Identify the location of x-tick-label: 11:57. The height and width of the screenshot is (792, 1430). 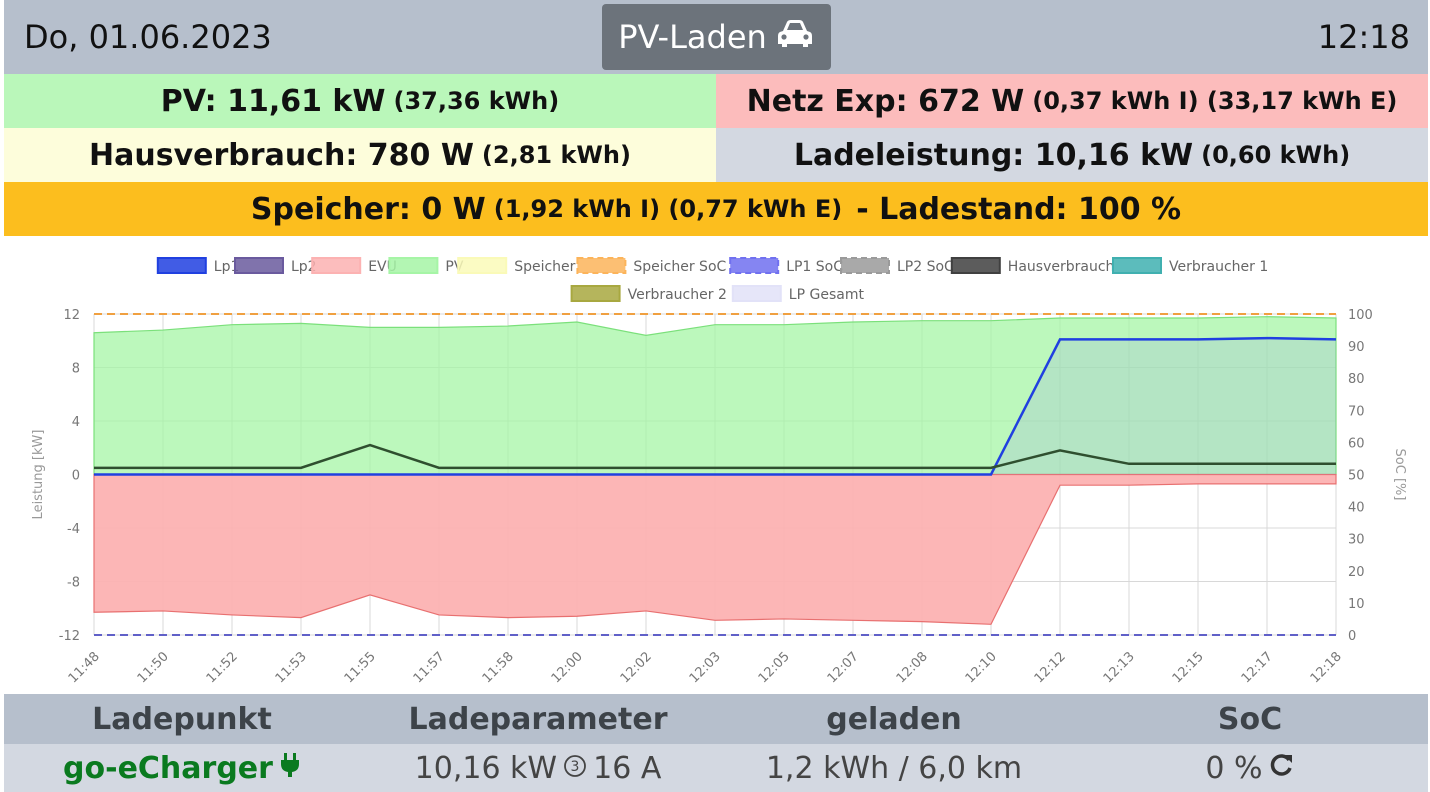
(429, 667).